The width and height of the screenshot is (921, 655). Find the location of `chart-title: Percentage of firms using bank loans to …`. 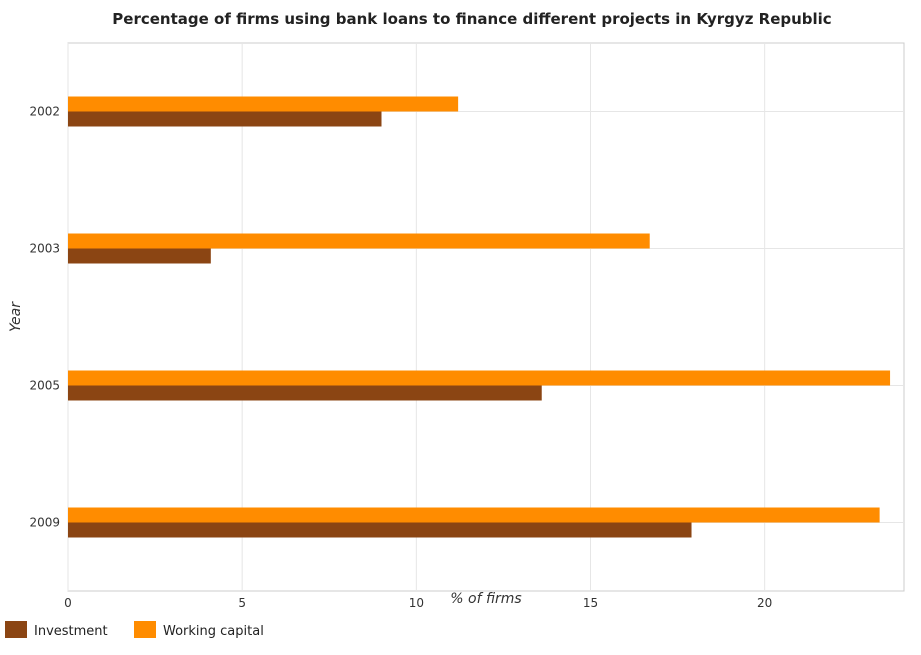

chart-title: Percentage of firms using bank loans to … is located at coordinates (471, 19).